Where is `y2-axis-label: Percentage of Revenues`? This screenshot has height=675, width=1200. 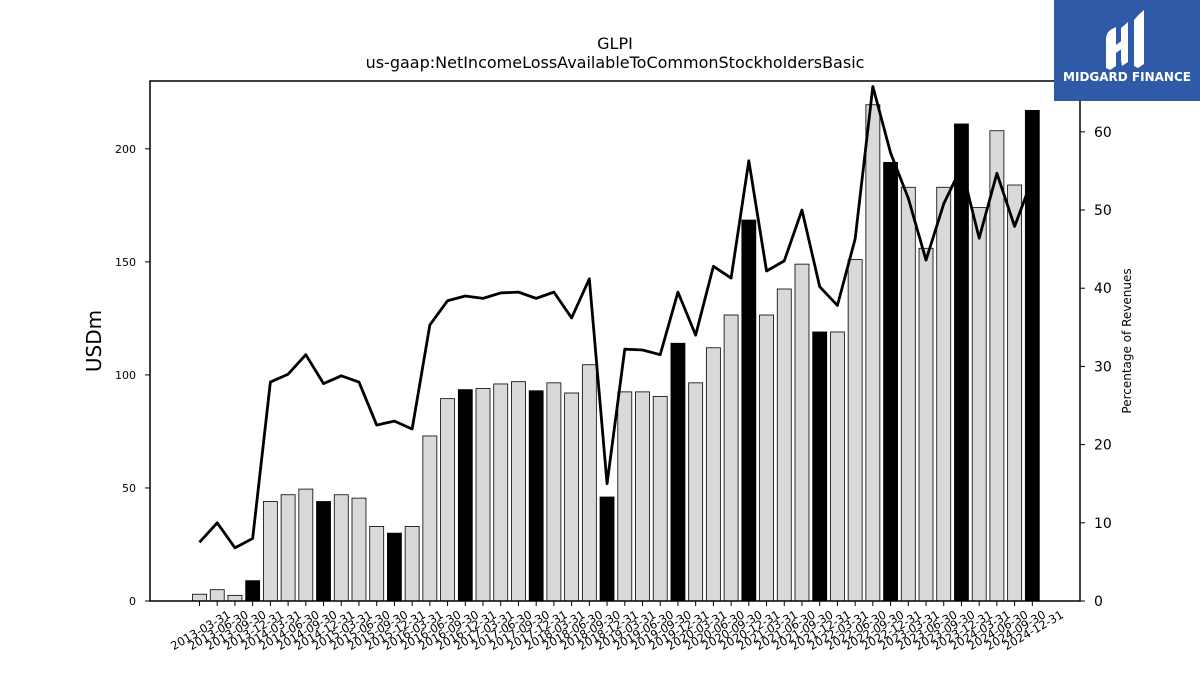 y2-axis-label: Percentage of Revenues is located at coordinates (1127, 340).